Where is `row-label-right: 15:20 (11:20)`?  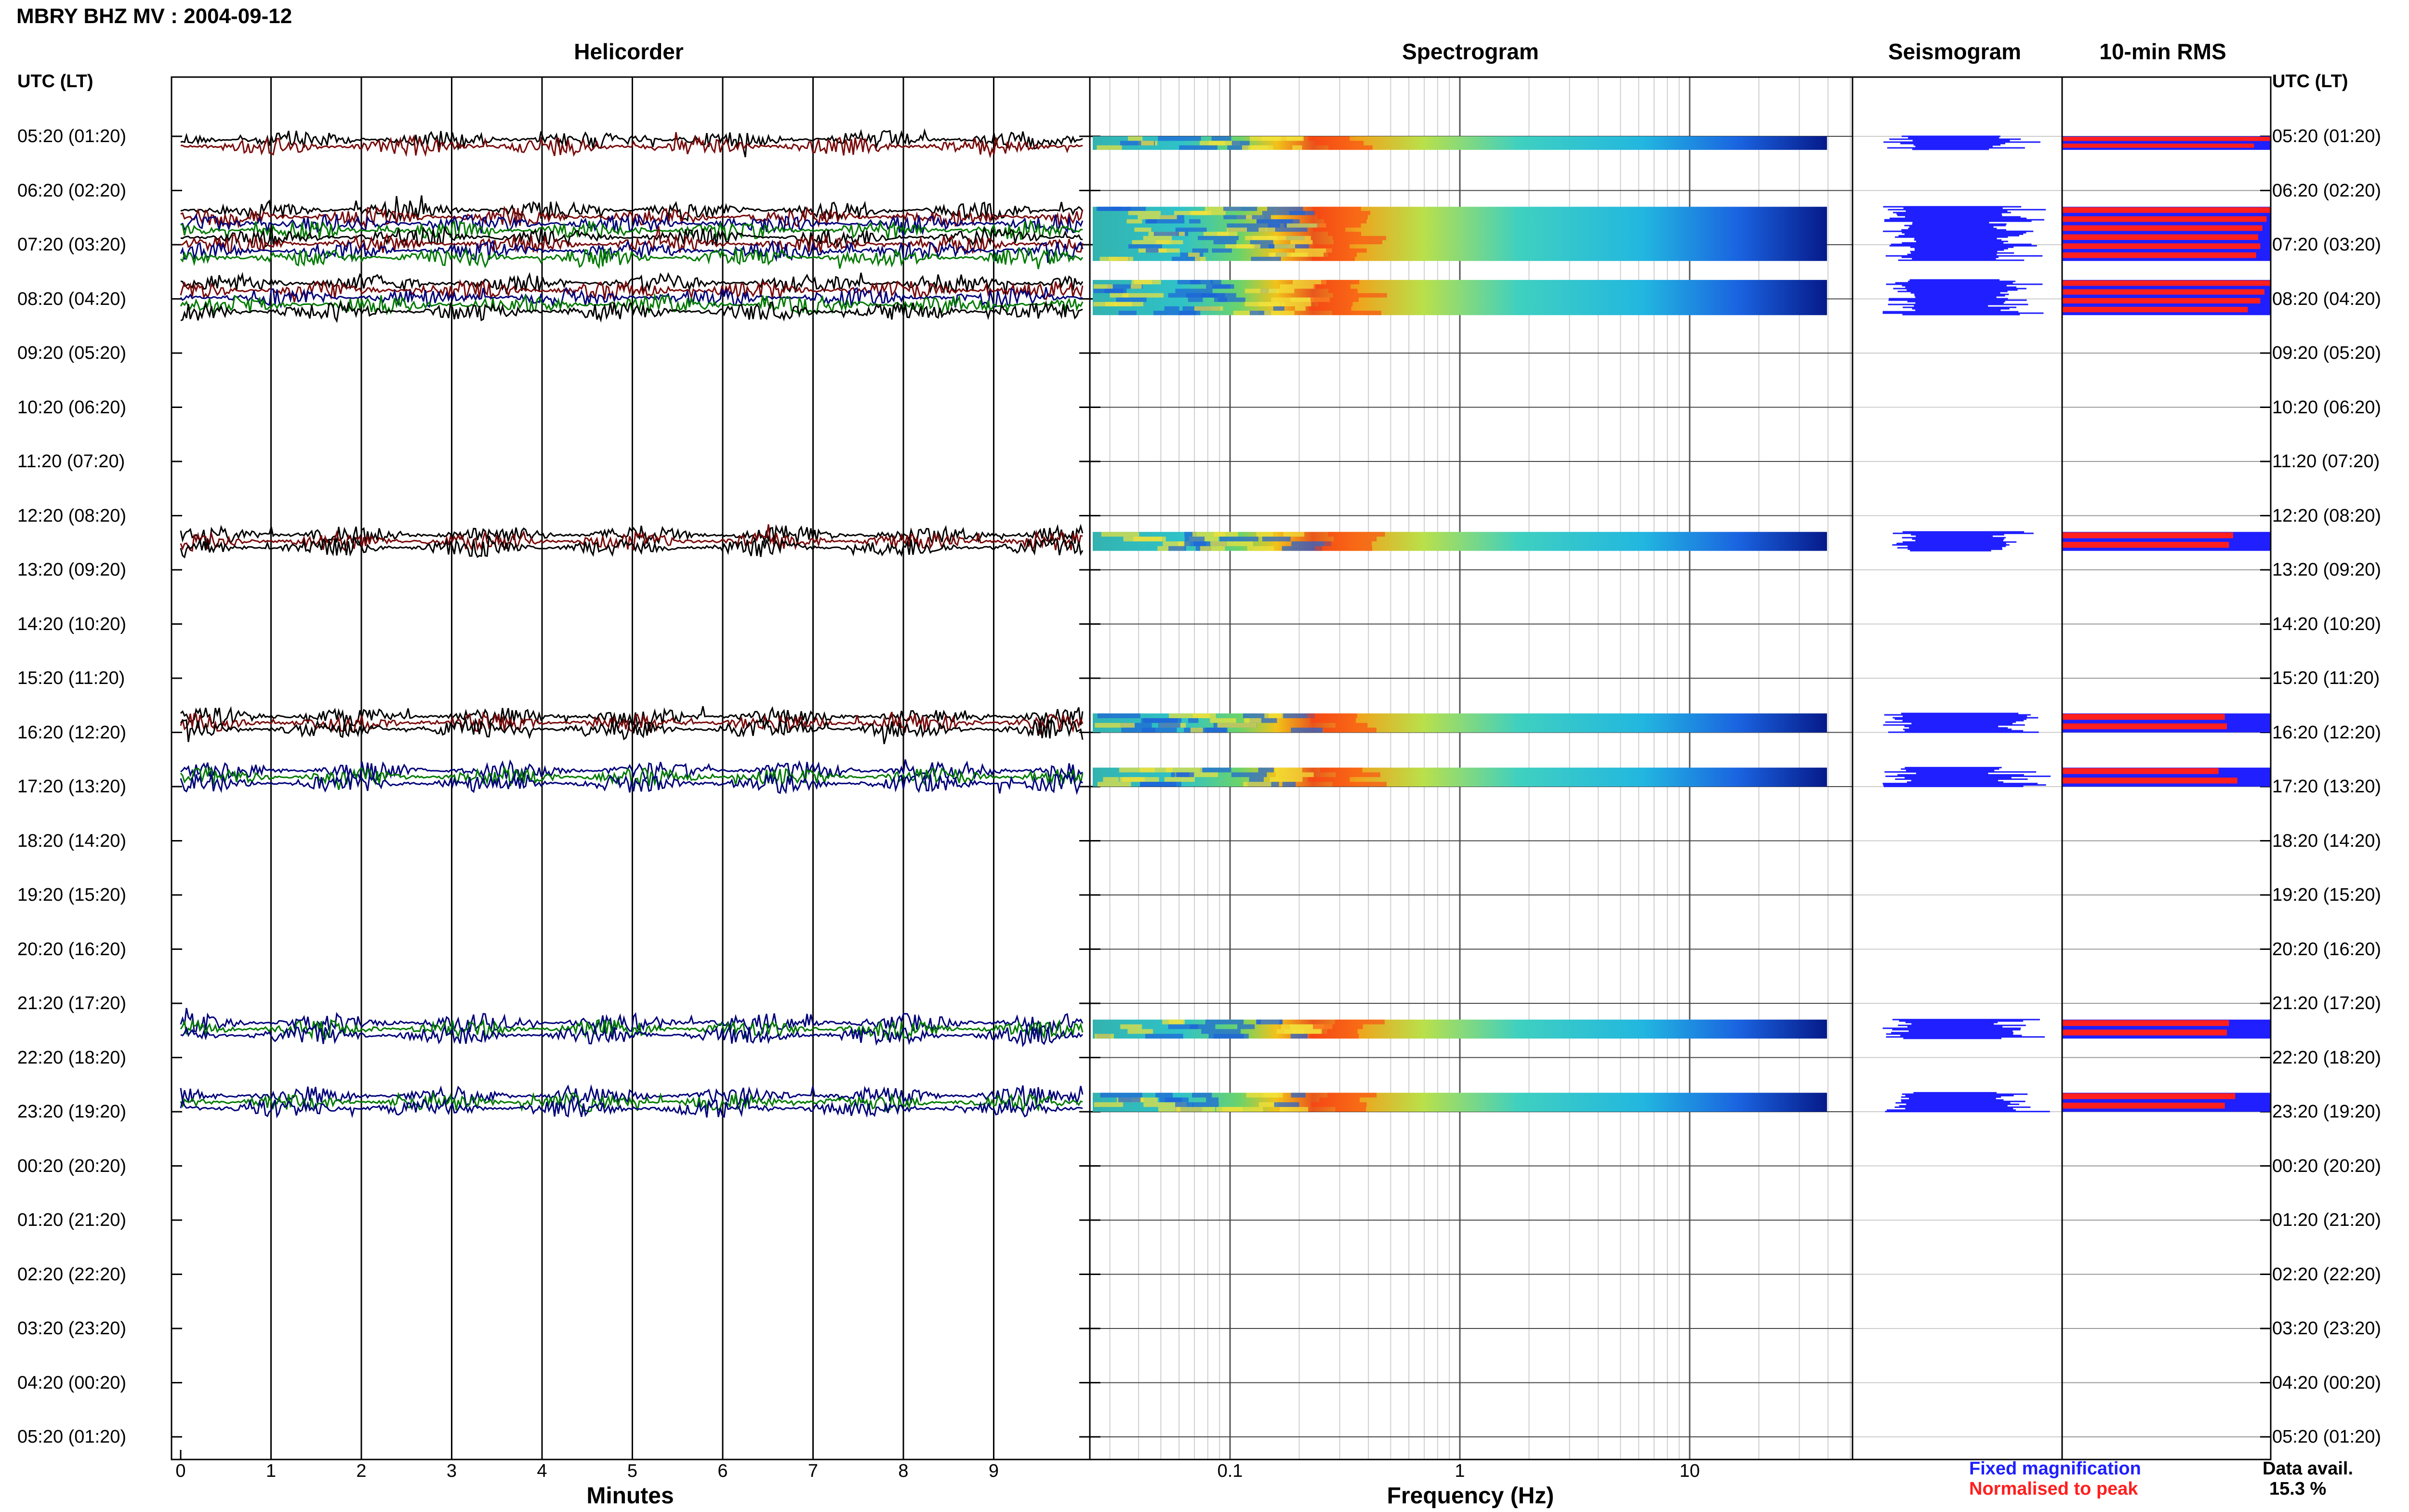
row-label-right: 15:20 (11:20) is located at coordinates (2326, 678).